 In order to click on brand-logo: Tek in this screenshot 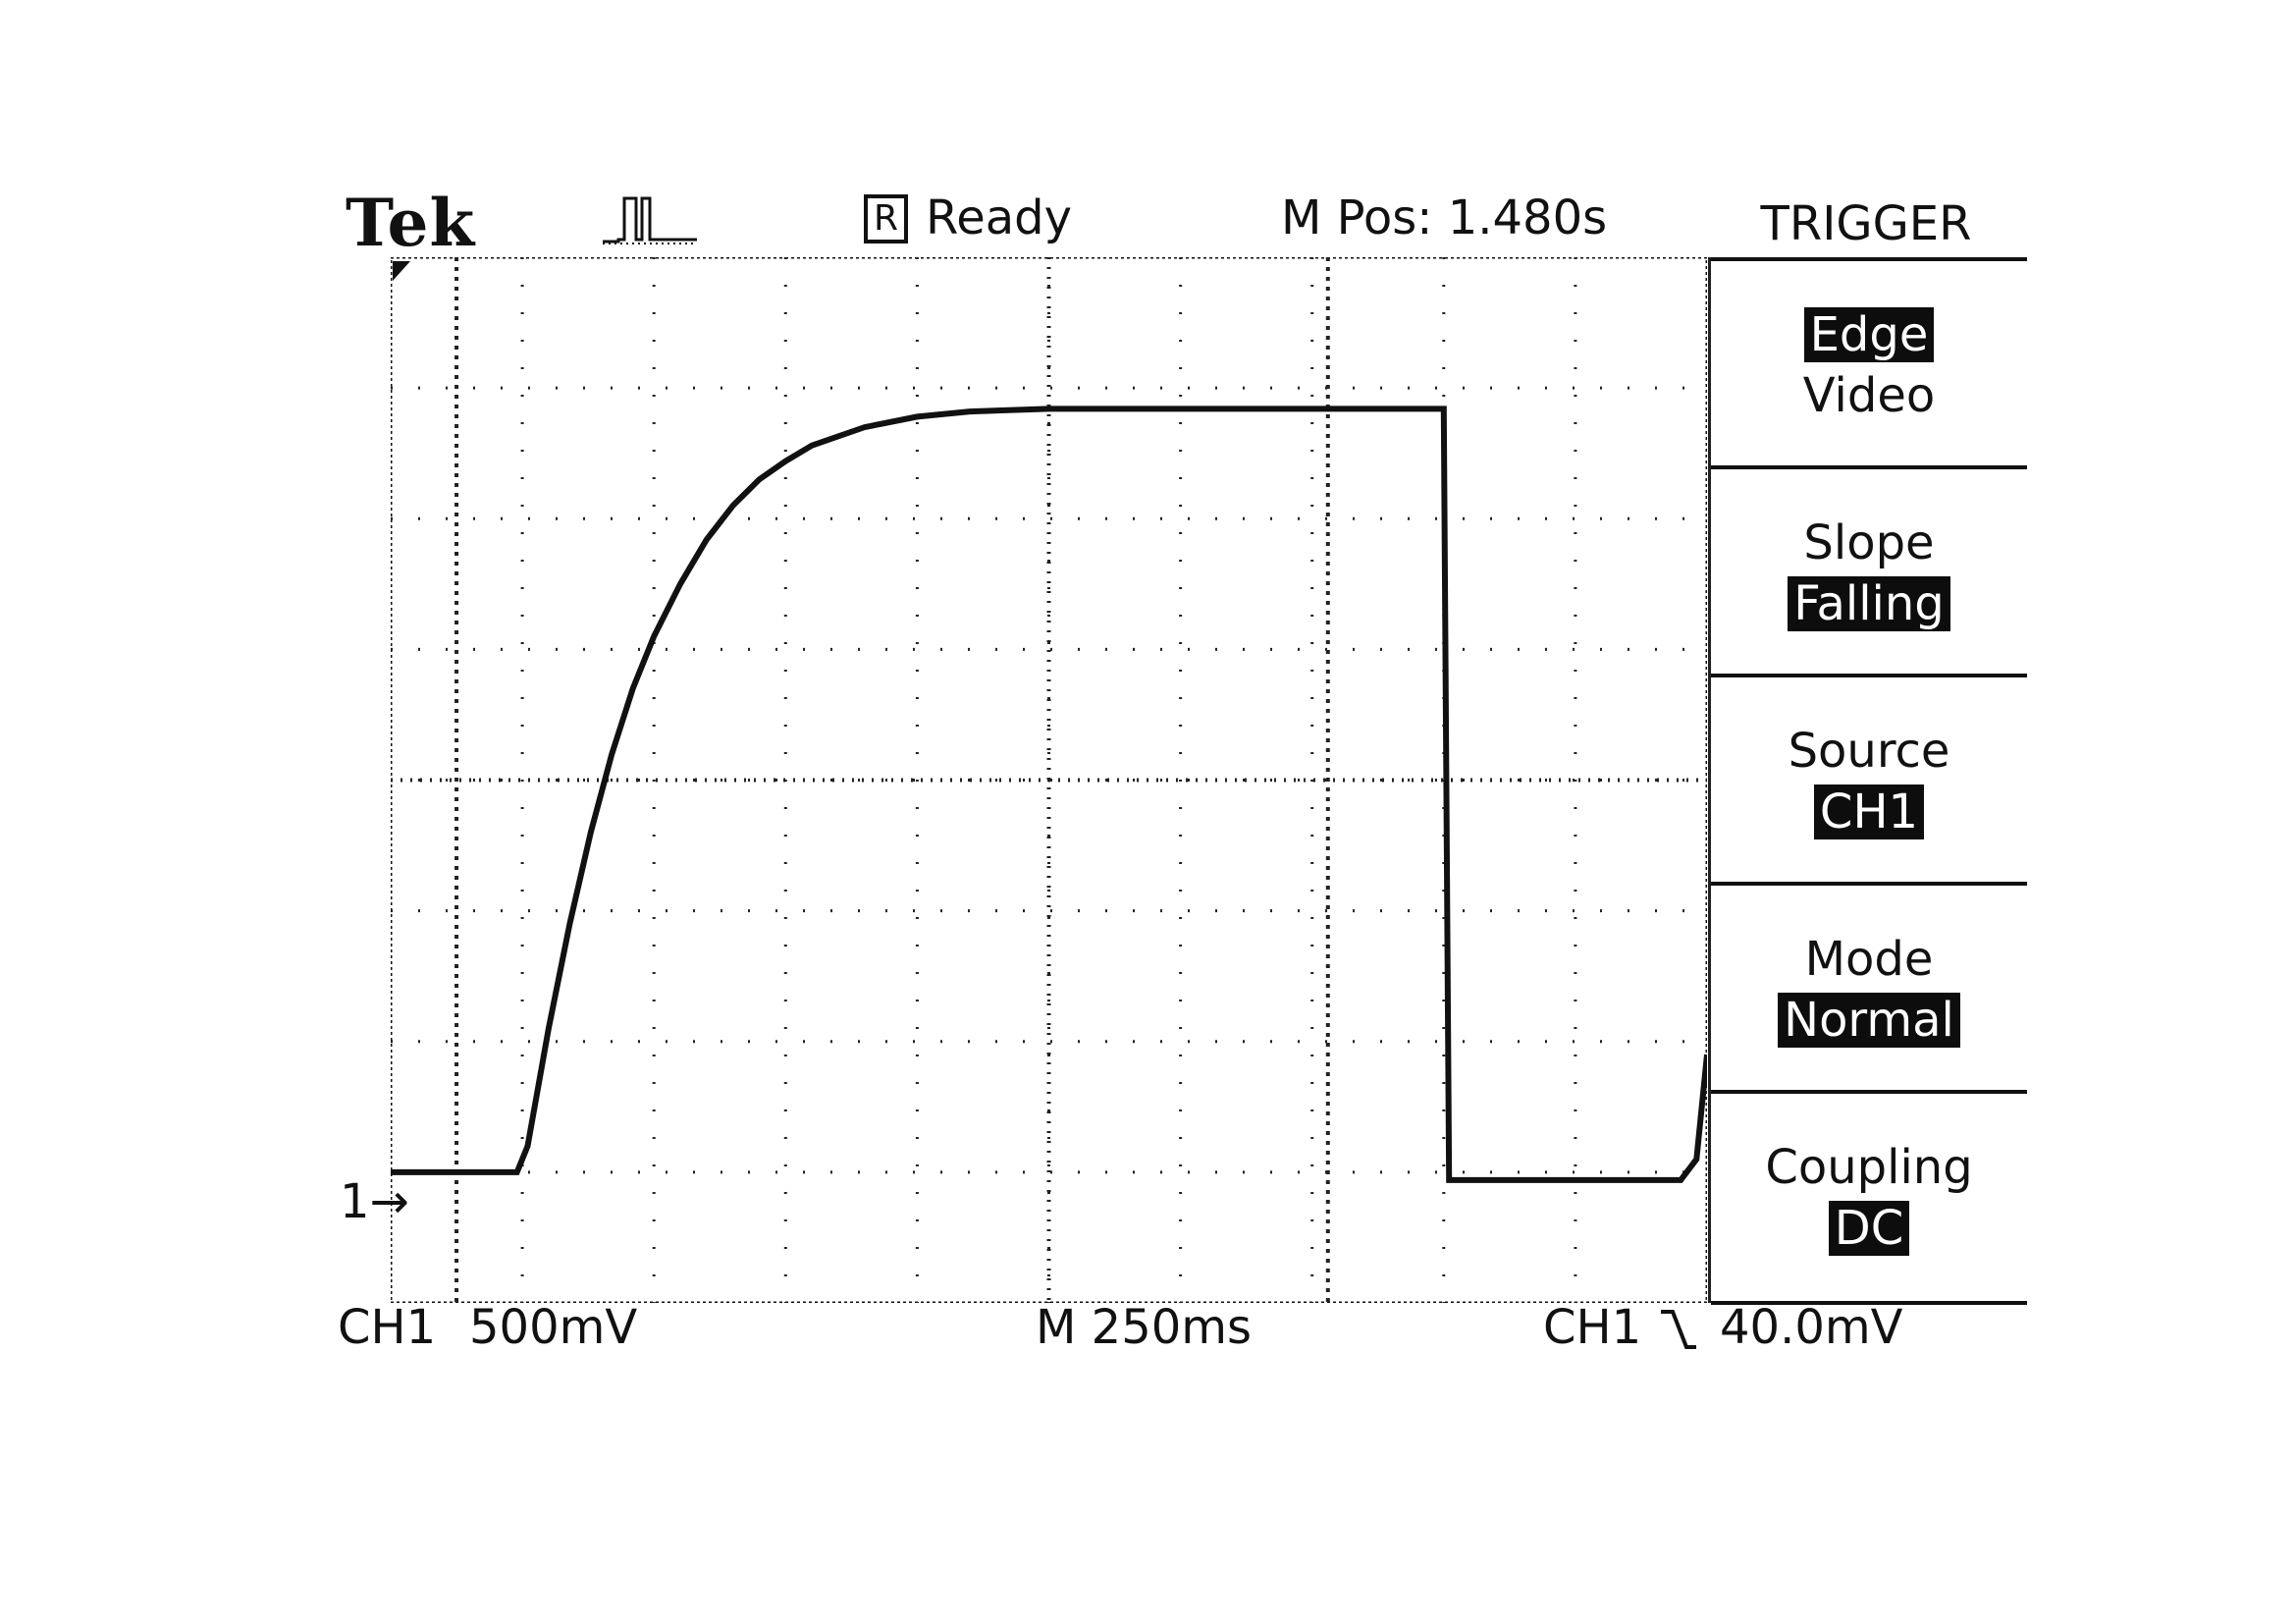, I will do `click(411, 223)`.